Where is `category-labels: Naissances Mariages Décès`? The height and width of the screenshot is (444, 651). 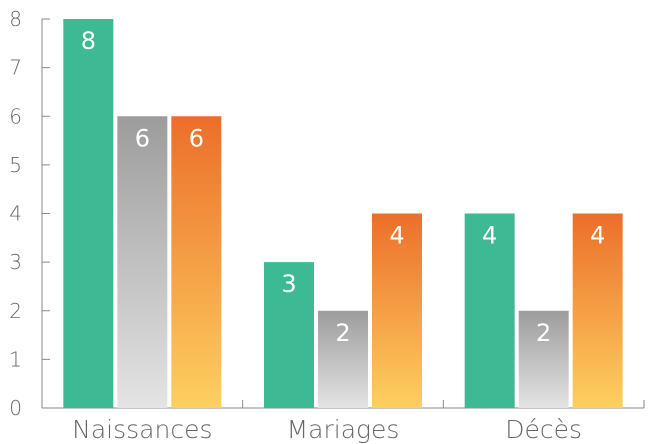
category-labels: Naissances Mariages Décès is located at coordinates (327, 429).